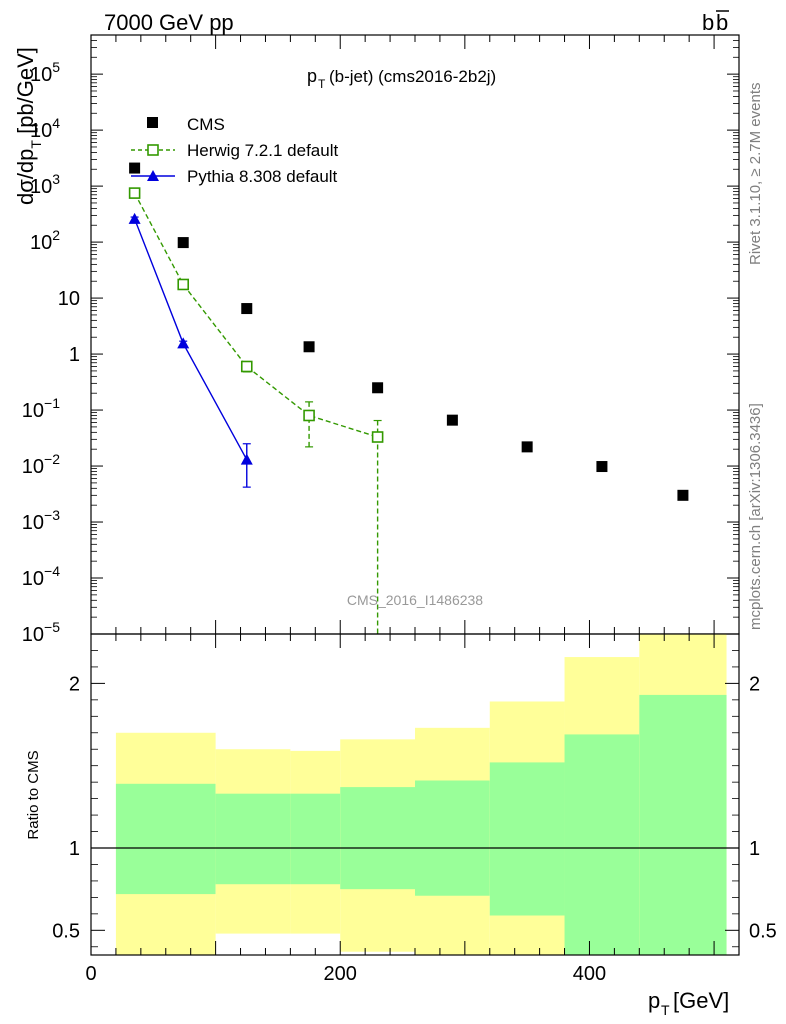 The image size is (786, 1024). Describe the element at coordinates (45, 184) in the screenshot. I see `main-ytick-label-2: 10³` at that location.